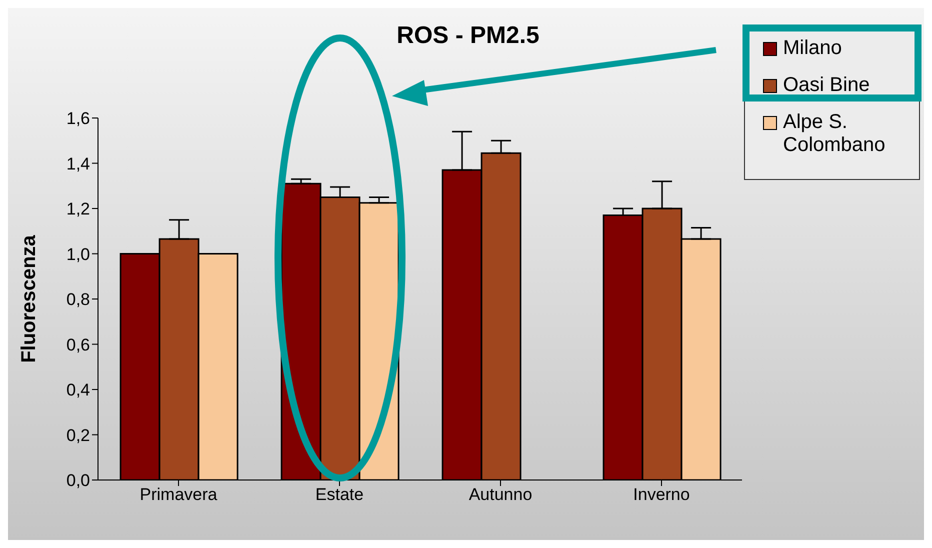  What do you see at coordinates (29, 298) in the screenshot?
I see `y-axis-title: Fluorescenza` at bounding box center [29, 298].